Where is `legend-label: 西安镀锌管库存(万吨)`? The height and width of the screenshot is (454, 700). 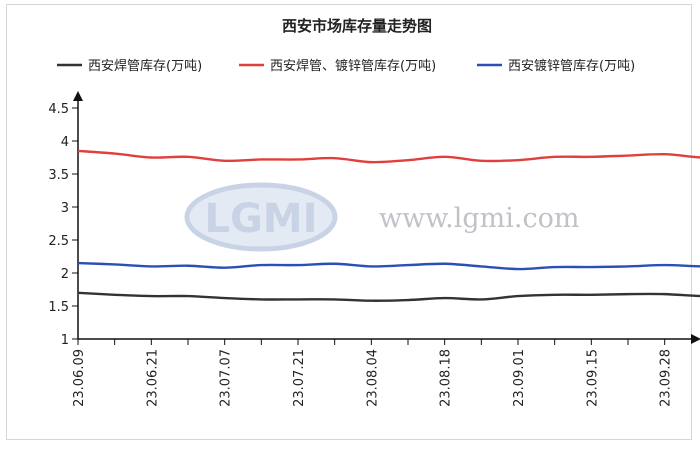
legend-label: 西安镀锌管库存(万吨) is located at coordinates (571, 66).